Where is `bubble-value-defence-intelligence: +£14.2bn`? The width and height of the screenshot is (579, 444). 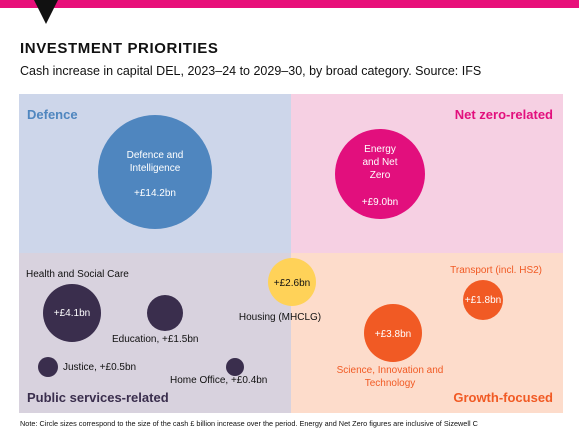 bubble-value-defence-intelligence: +£14.2bn is located at coordinates (155, 193).